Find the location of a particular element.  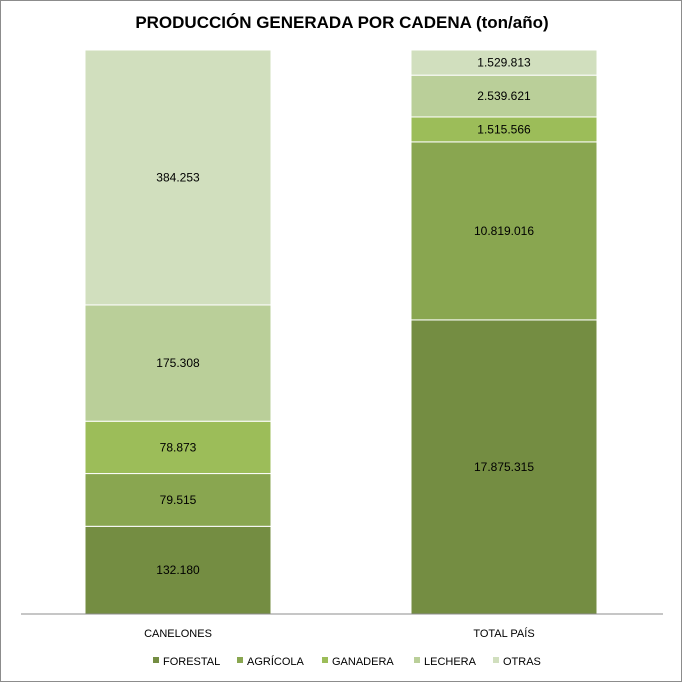

data-label-total-pais-forestal: 17.875.315 is located at coordinates (504, 467).